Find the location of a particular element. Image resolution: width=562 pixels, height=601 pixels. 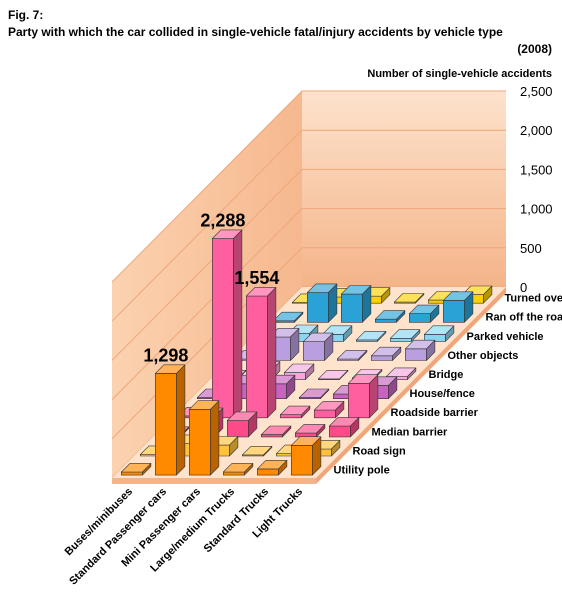

party-label: Road sign is located at coordinates (379, 451).